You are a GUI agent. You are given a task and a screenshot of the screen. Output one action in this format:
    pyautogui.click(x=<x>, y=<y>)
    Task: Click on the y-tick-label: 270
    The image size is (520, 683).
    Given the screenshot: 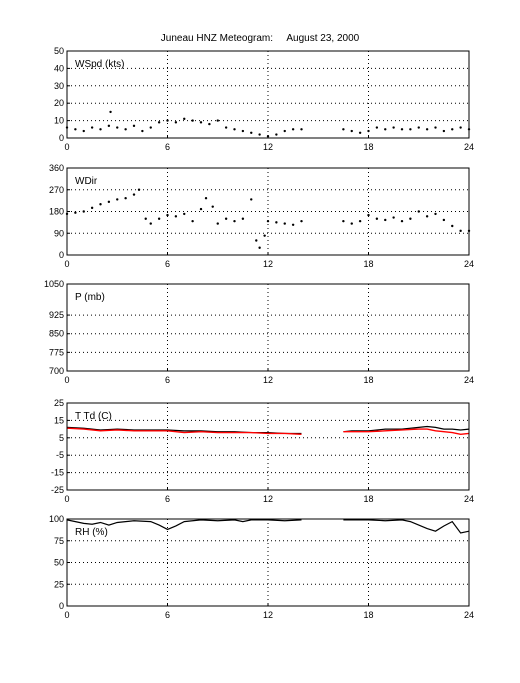 What is the action you would take?
    pyautogui.click(x=56, y=190)
    